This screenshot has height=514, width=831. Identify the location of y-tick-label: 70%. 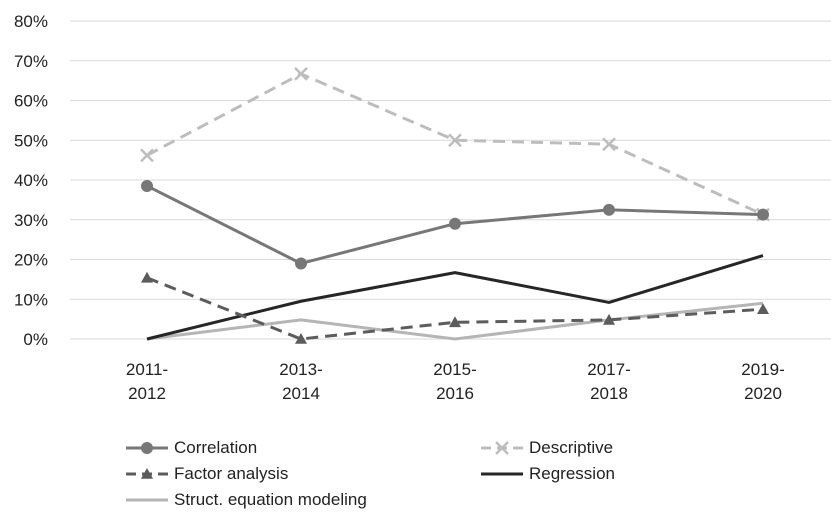
(31, 61).